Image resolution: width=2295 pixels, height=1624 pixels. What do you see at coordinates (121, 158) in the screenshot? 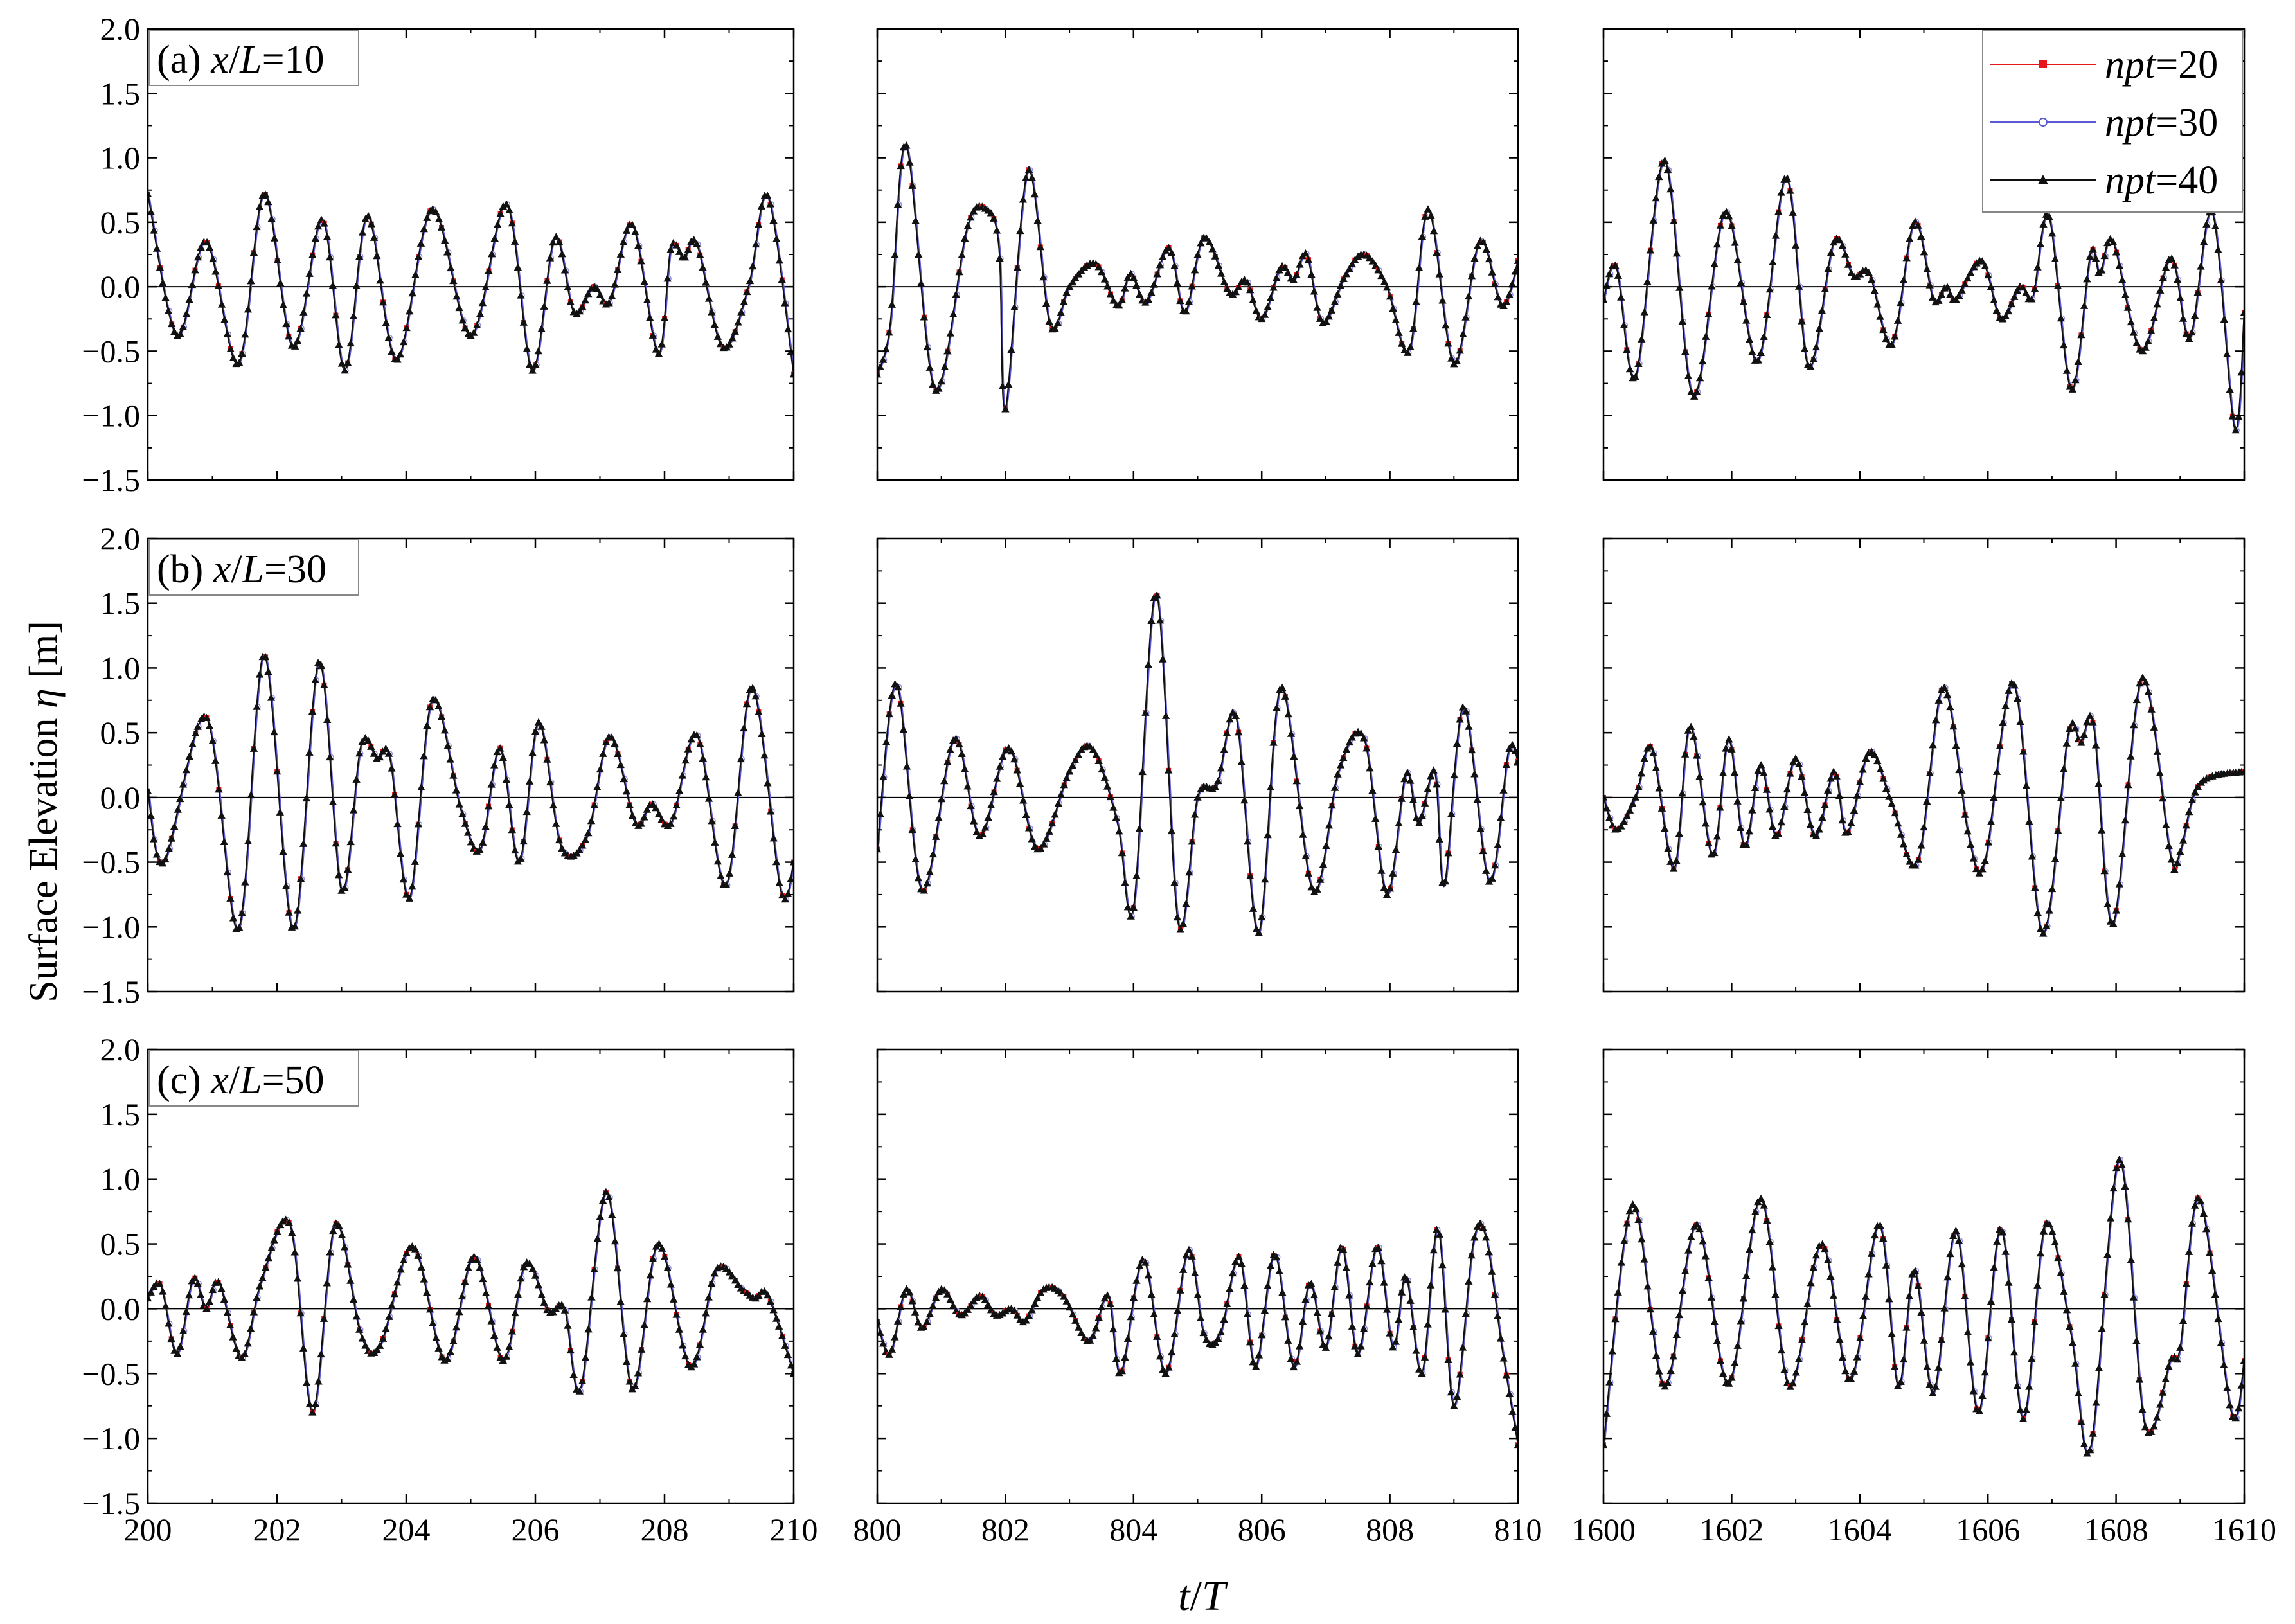
I see `y-tick-label: 1.0` at bounding box center [121, 158].